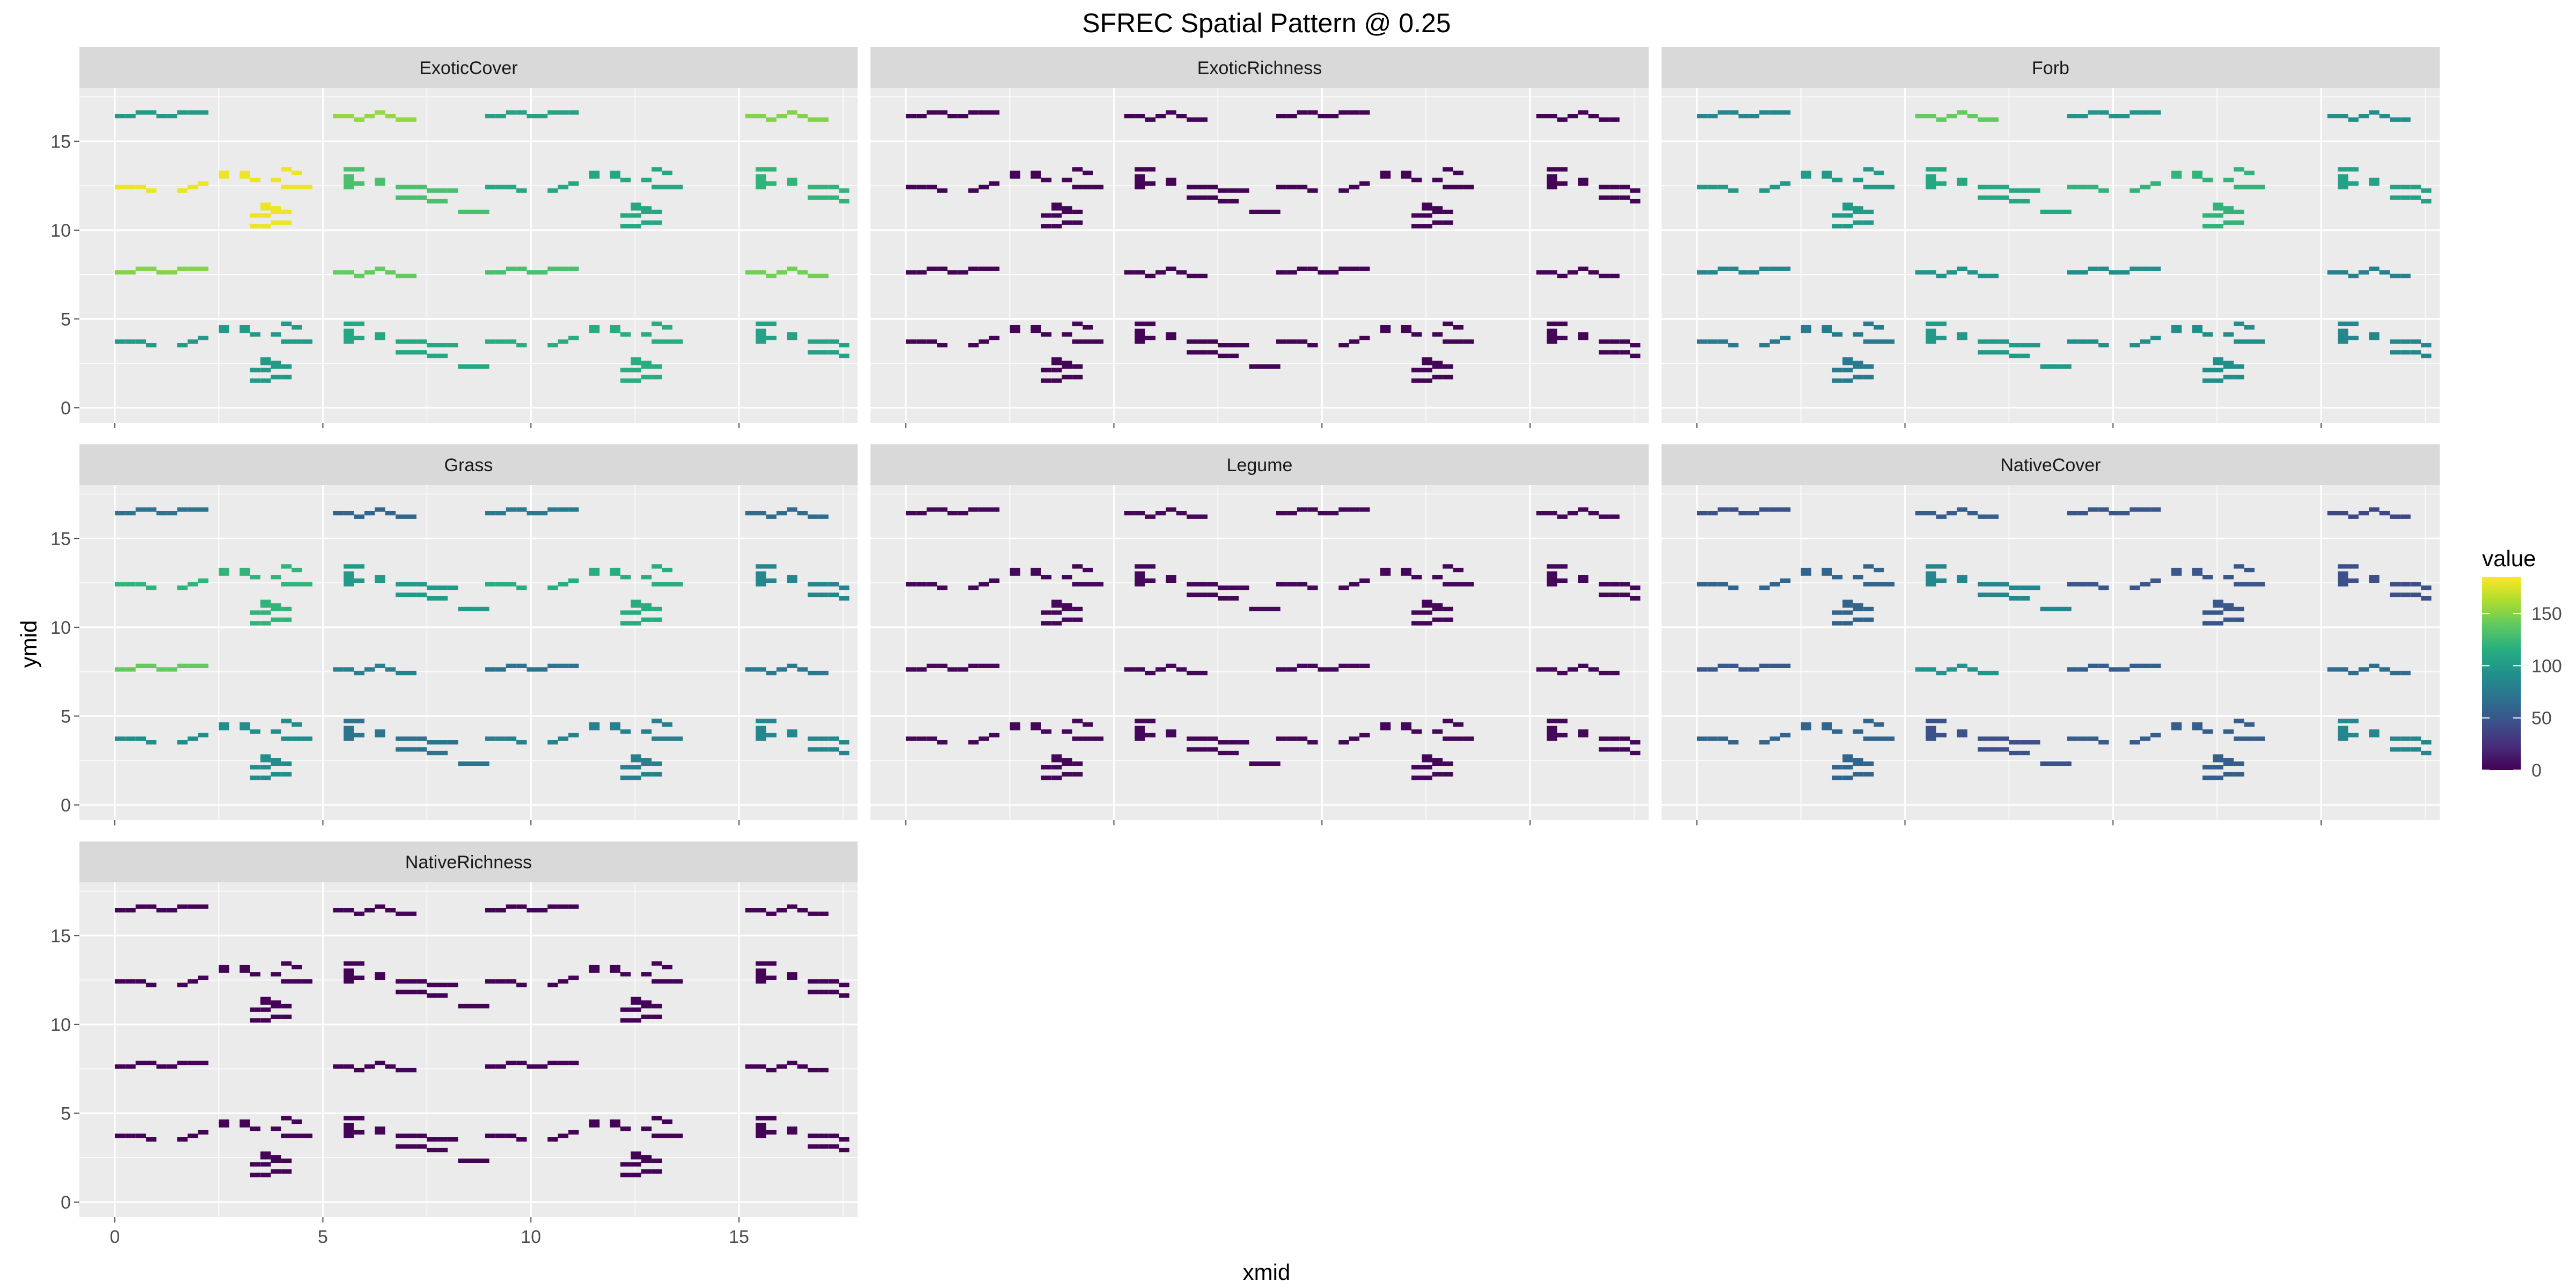 This screenshot has width=2576, height=1288. What do you see at coordinates (468, 465) in the screenshot?
I see `facet-strip-label: Grass` at bounding box center [468, 465].